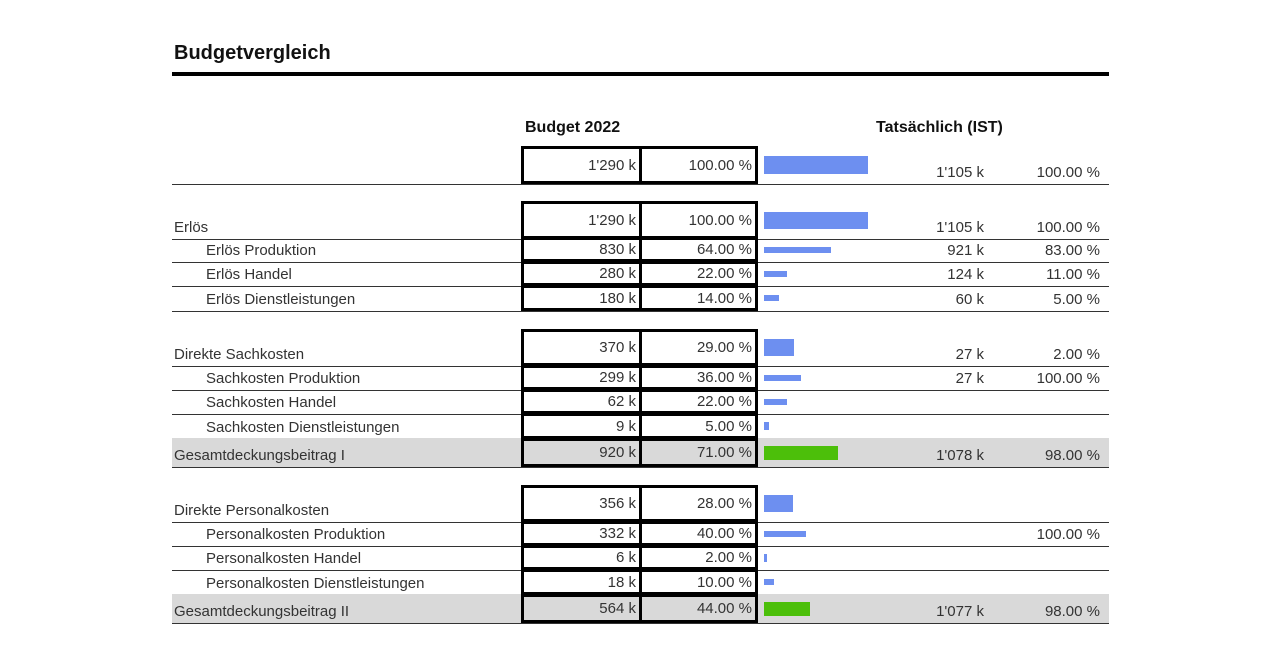 The image size is (1280, 670). Describe the element at coordinates (573, 127) in the screenshot. I see `budget-header: Budget 2022` at that location.